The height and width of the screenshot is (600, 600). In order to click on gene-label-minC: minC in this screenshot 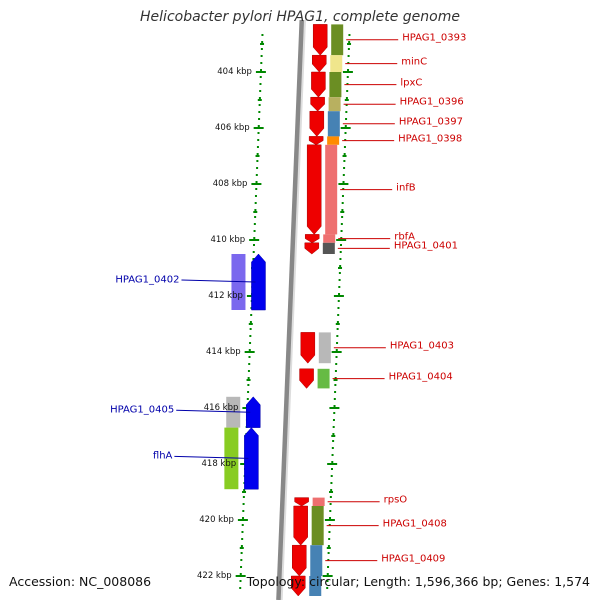, I will do `click(414, 62)`.